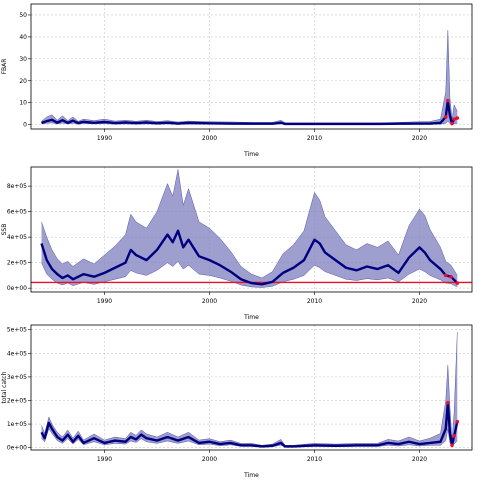 This screenshot has height=480, width=480. Describe the element at coordinates (104, 459) in the screenshot. I see `catch-x-tick-label: 1990` at that location.